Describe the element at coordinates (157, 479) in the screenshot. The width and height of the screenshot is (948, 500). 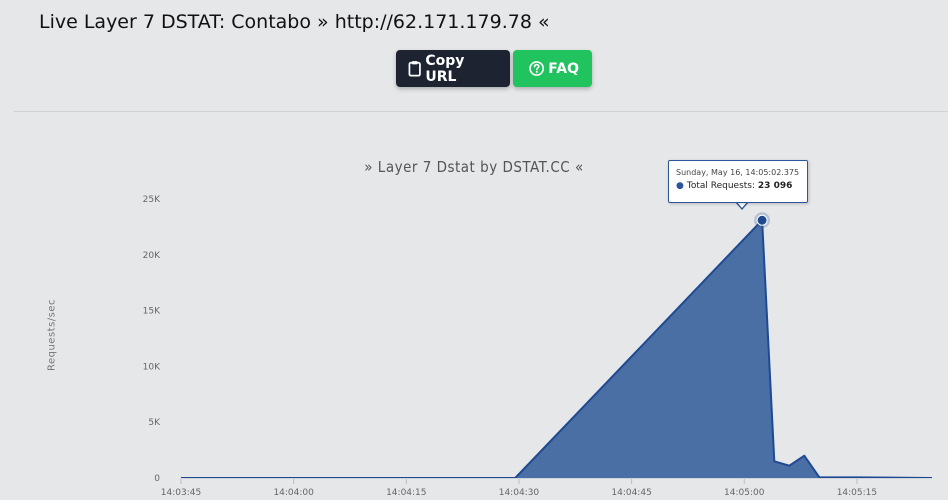
I see `y-tick-label: 0` at that location.